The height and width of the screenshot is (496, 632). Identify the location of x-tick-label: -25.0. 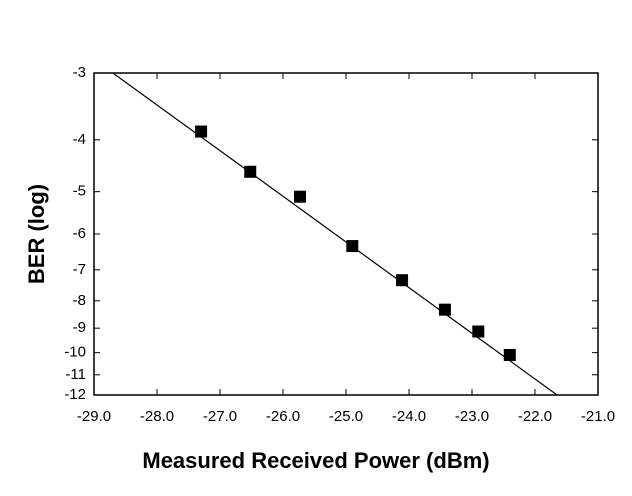
(346, 416).